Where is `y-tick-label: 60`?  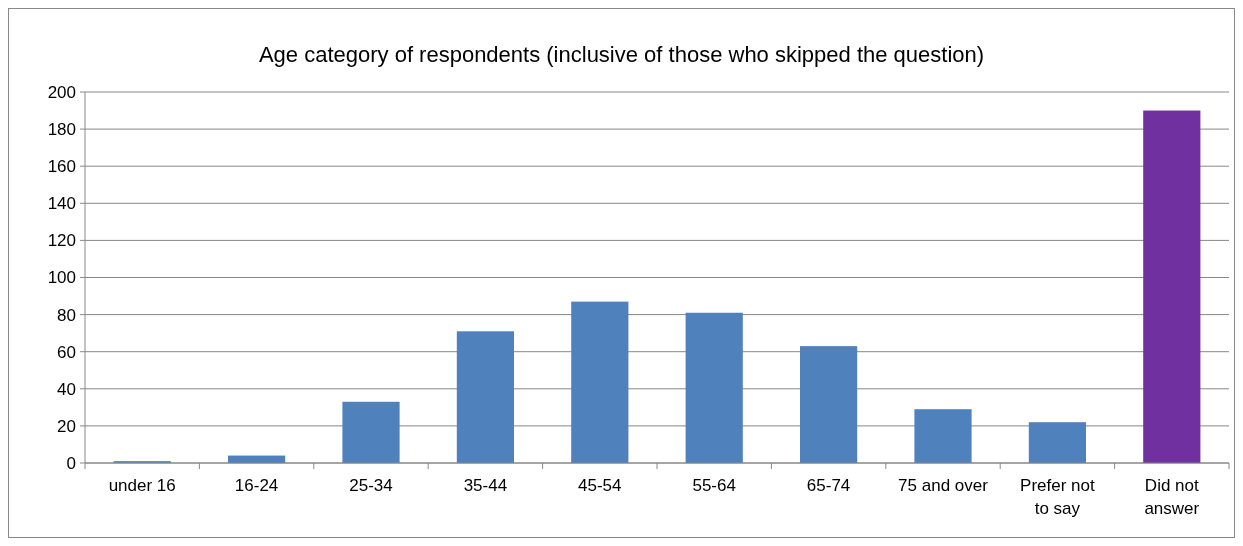 y-tick-label: 60 is located at coordinates (66, 352).